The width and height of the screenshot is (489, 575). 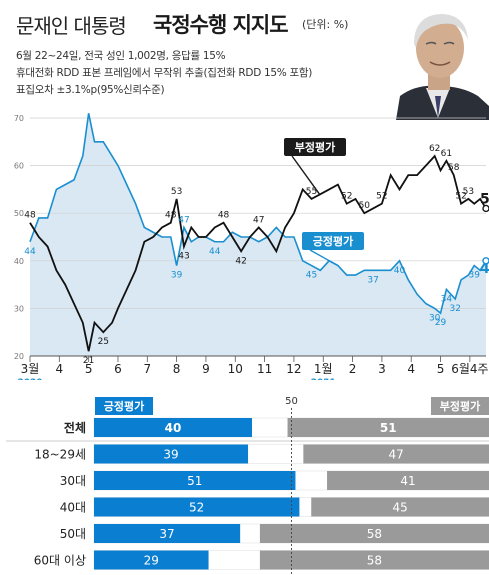 I want to click on positive-data-label: 37, so click(x=372, y=280).